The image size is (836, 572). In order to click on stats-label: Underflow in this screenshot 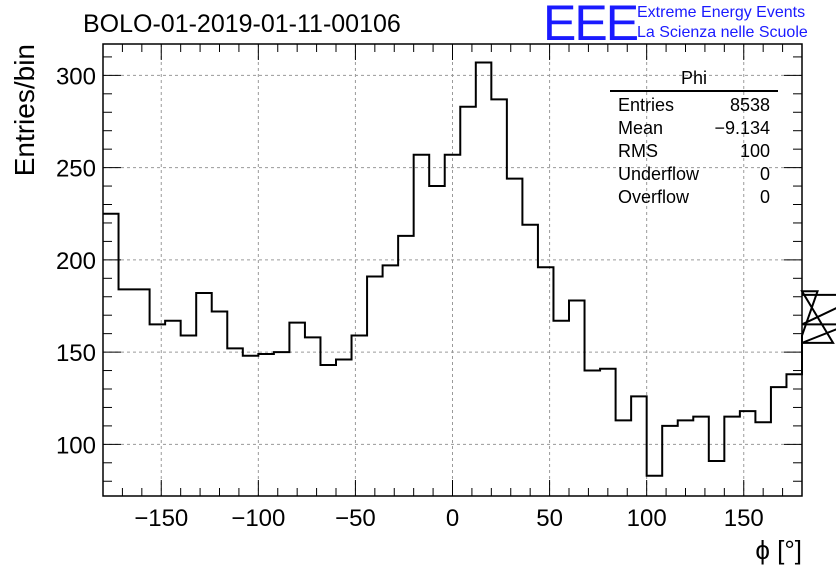, I will do `click(659, 174)`.